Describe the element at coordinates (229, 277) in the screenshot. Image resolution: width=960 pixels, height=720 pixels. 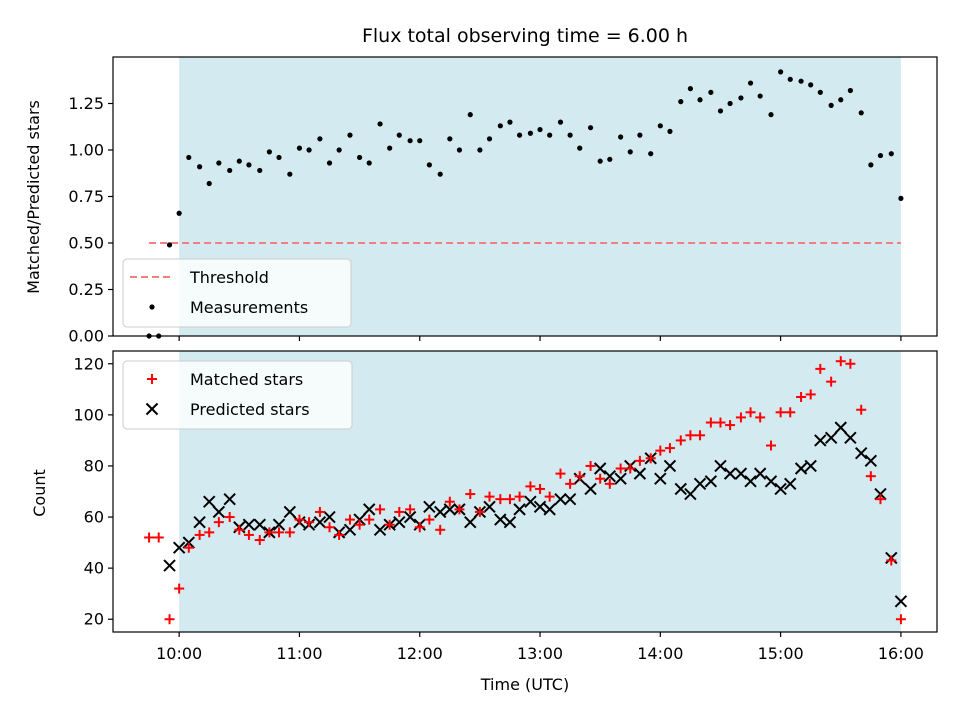
I see `legend-threshold-label: Threshold` at that location.